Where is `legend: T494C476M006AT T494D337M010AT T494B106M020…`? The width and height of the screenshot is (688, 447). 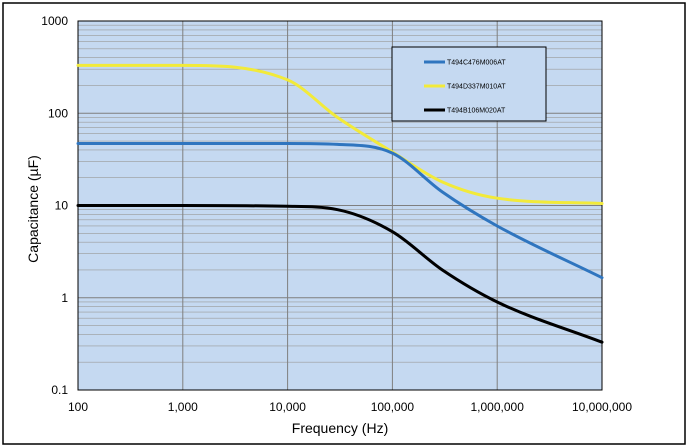
legend: T494C476M006AT T494D337M010AT T494B106M020… is located at coordinates (469, 84).